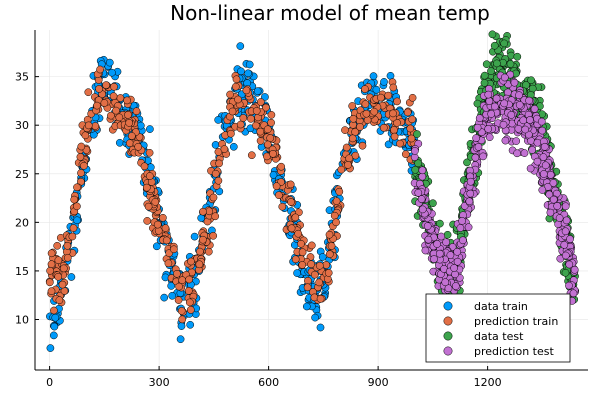 This screenshot has width=600, height=400. What do you see at coordinates (159, 382) in the screenshot?
I see `x-tick-label: 300` at bounding box center [159, 382].